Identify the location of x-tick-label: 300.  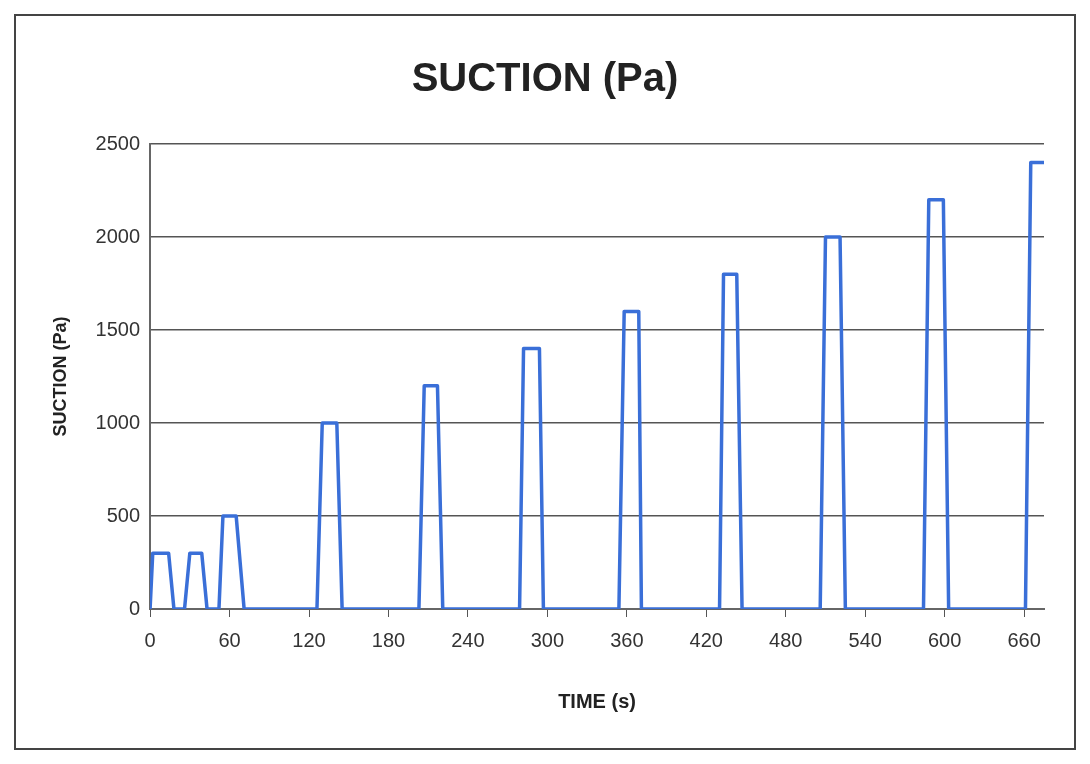
(547, 639).